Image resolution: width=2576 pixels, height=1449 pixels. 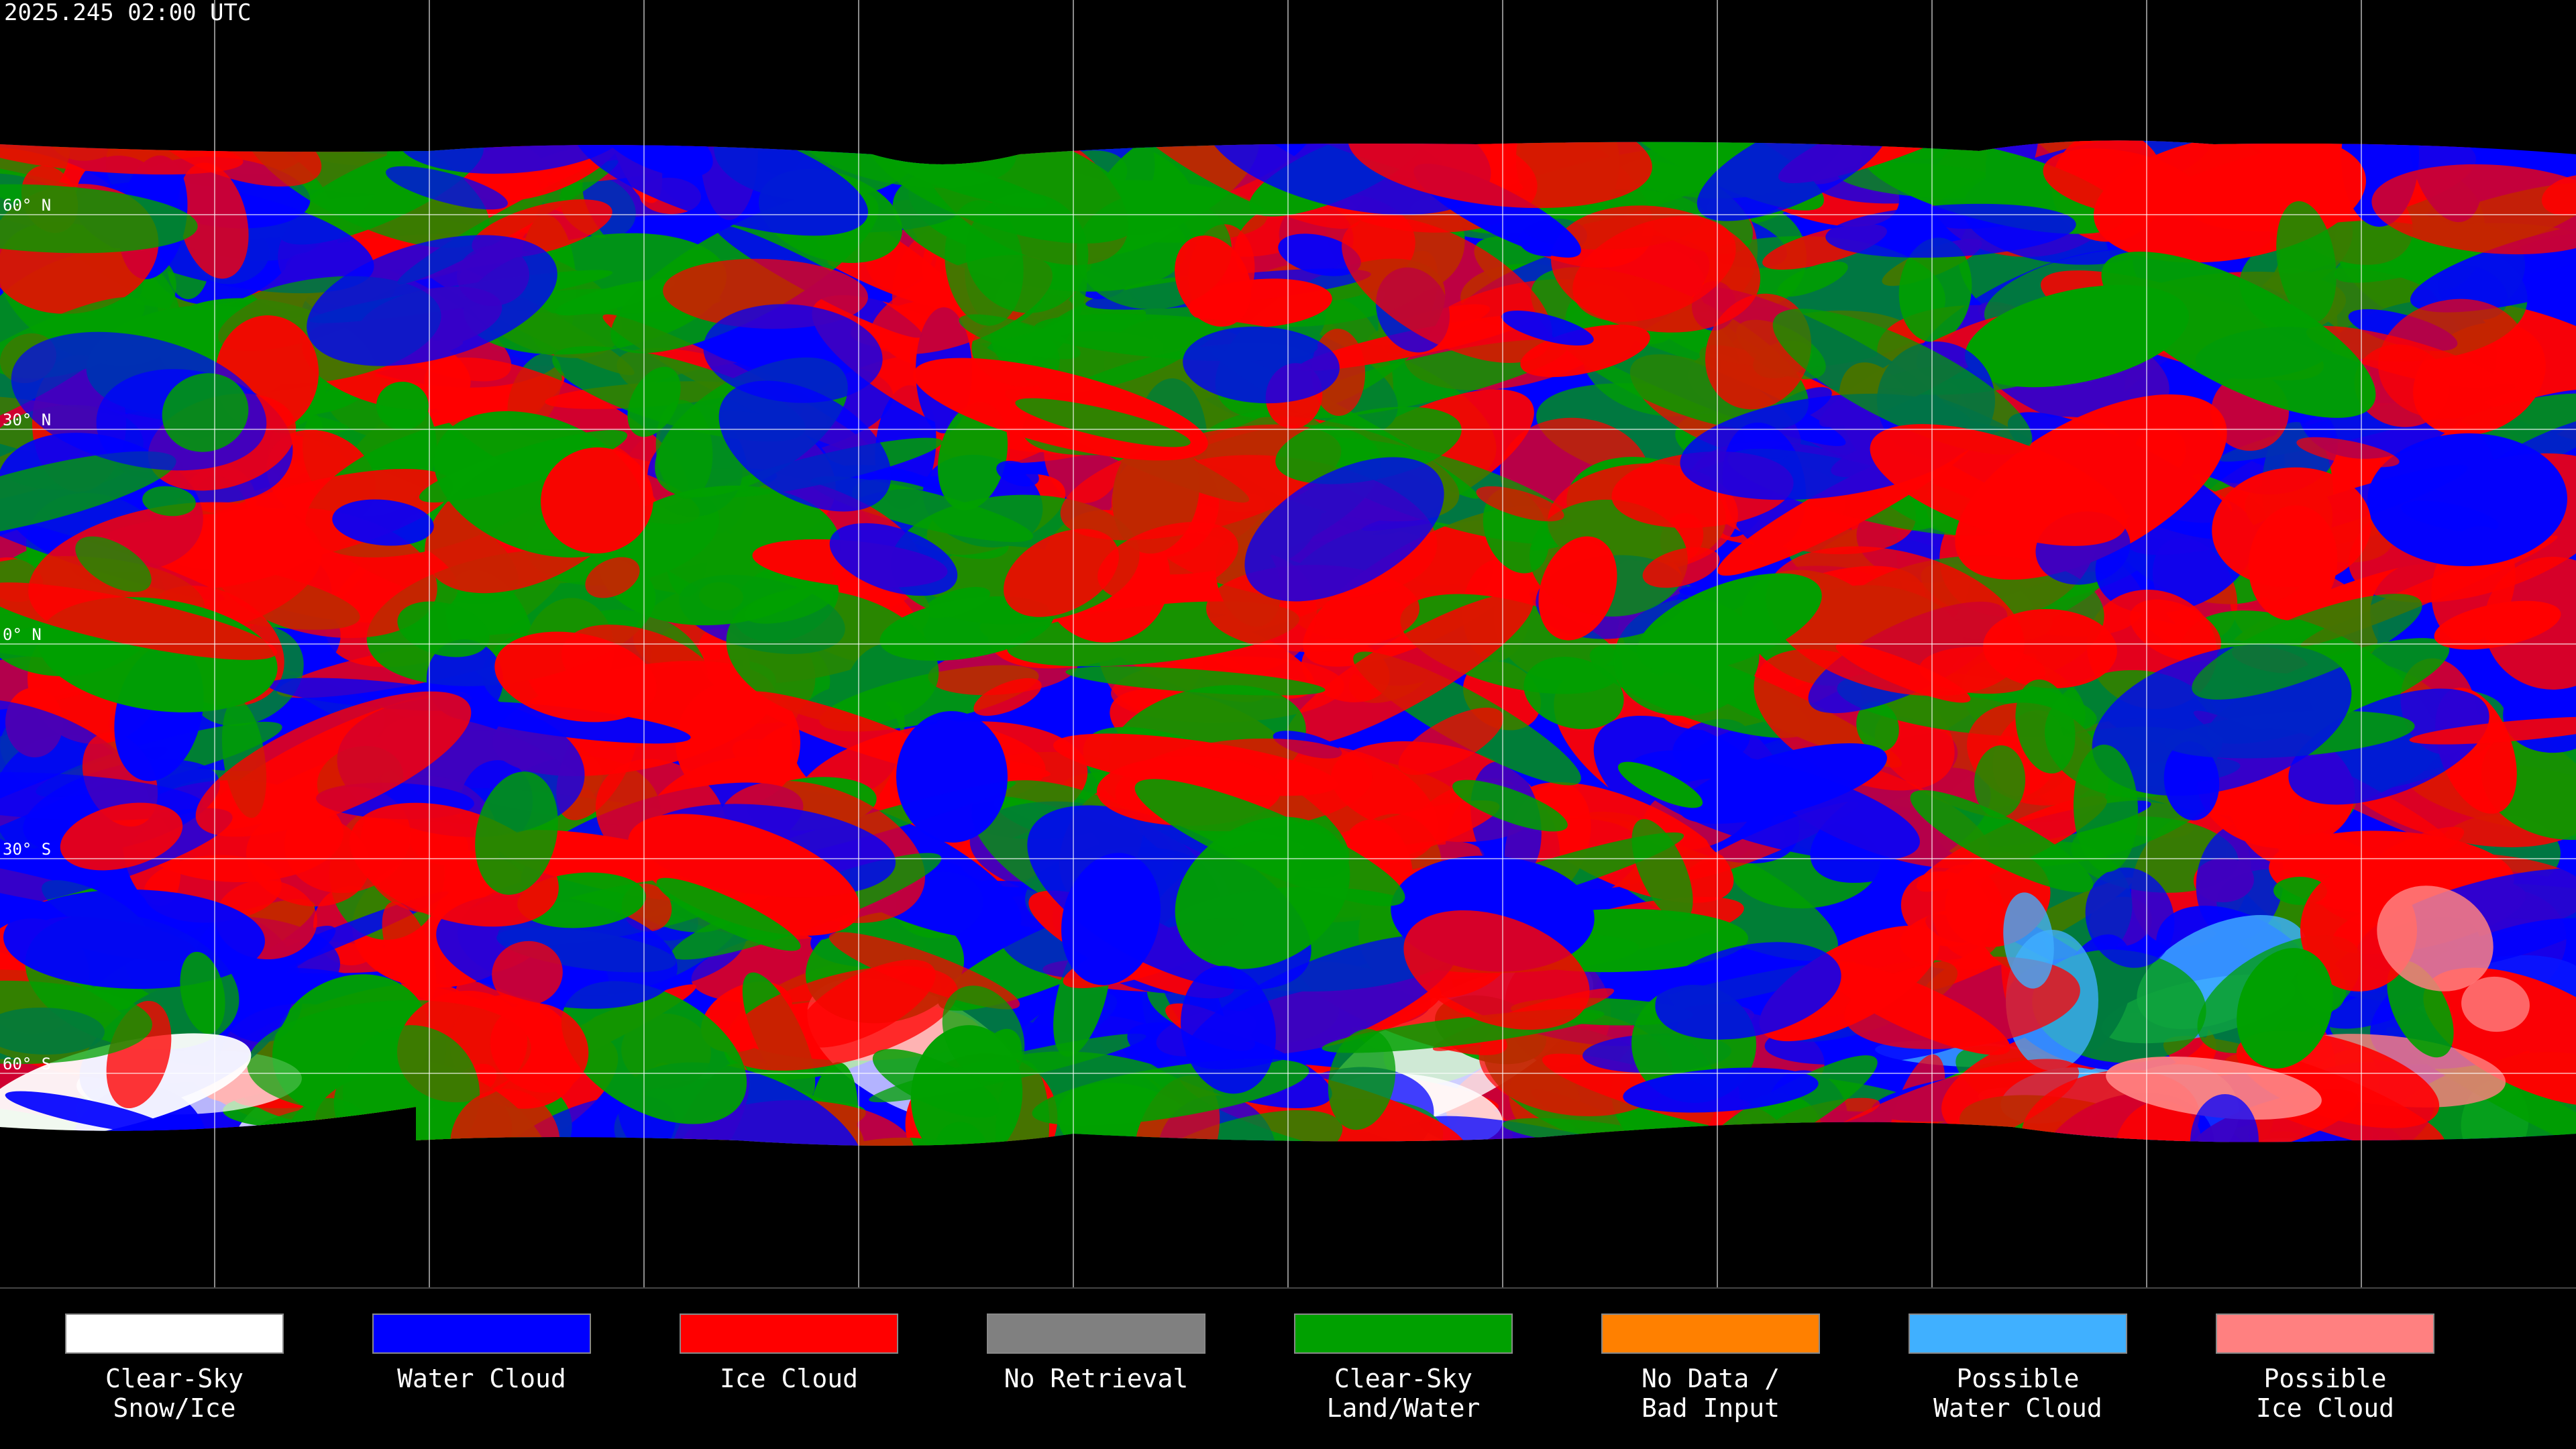 I want to click on legend-label: Water Cloud, so click(x=481, y=1378).